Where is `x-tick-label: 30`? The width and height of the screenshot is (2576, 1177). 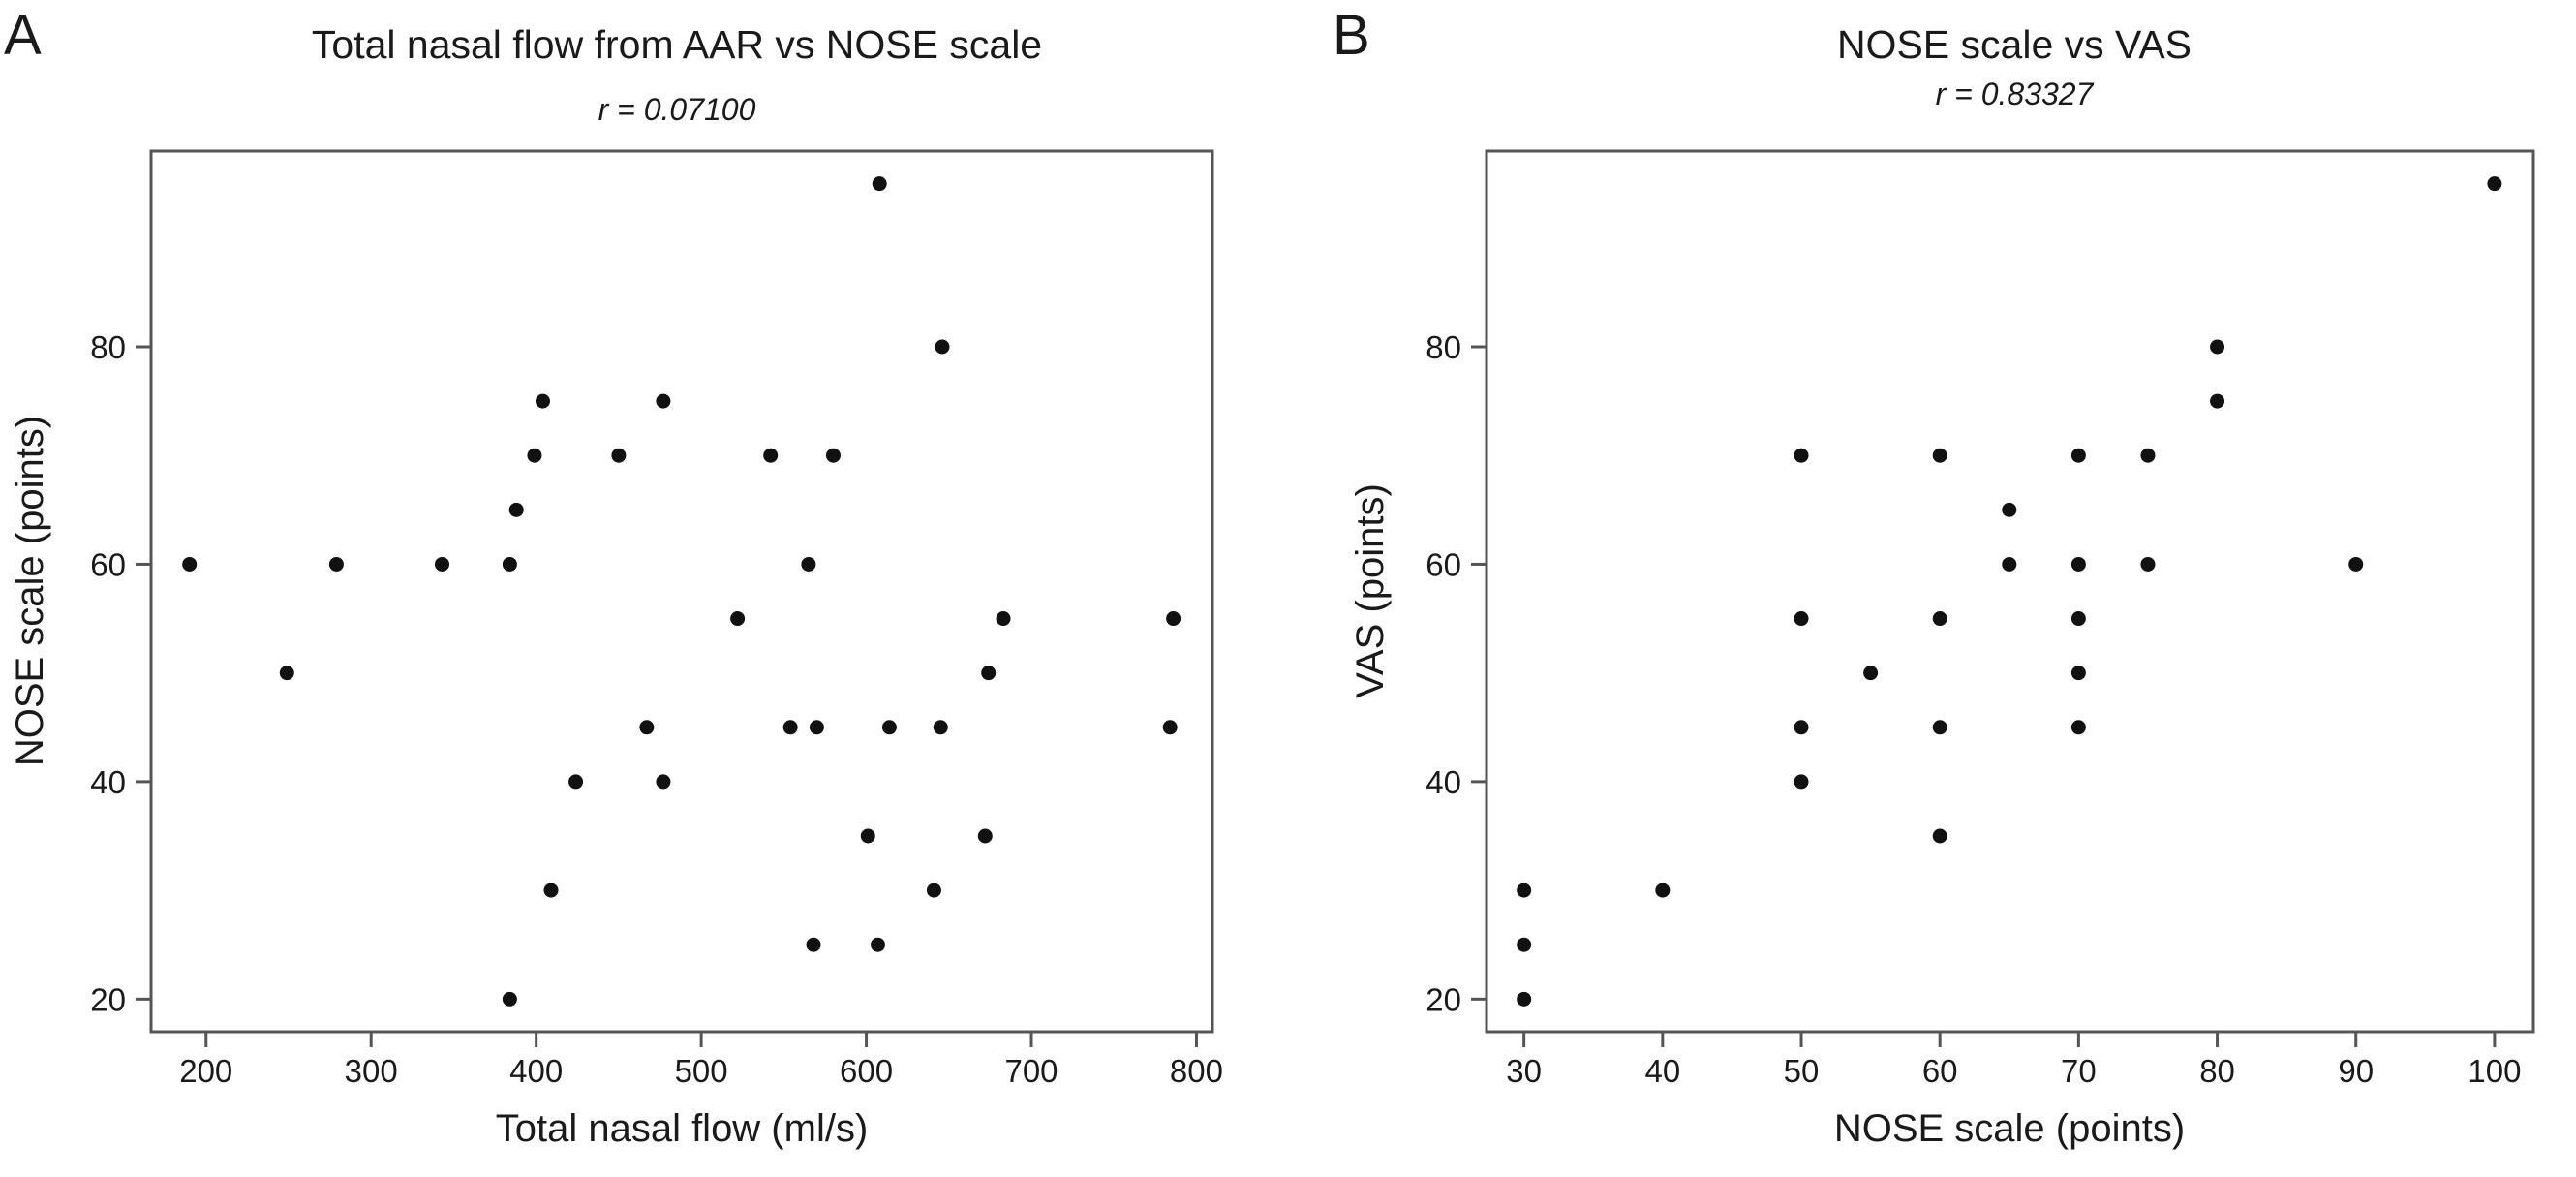 x-tick-label: 30 is located at coordinates (1524, 1071).